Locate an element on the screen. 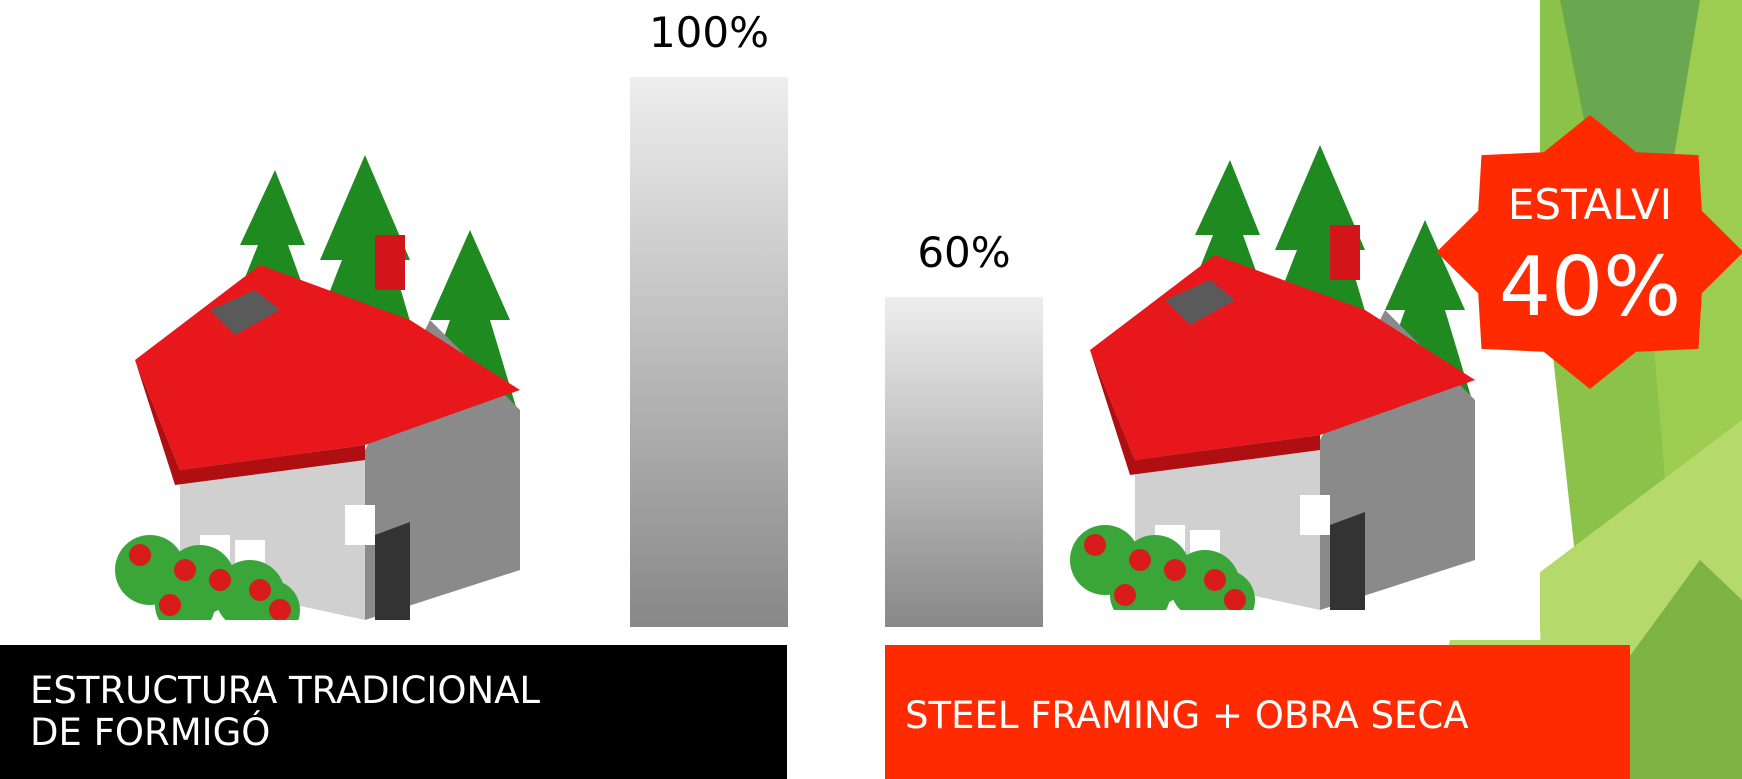 The image size is (1742, 779). callout-value: 40% is located at coordinates (1590, 287).